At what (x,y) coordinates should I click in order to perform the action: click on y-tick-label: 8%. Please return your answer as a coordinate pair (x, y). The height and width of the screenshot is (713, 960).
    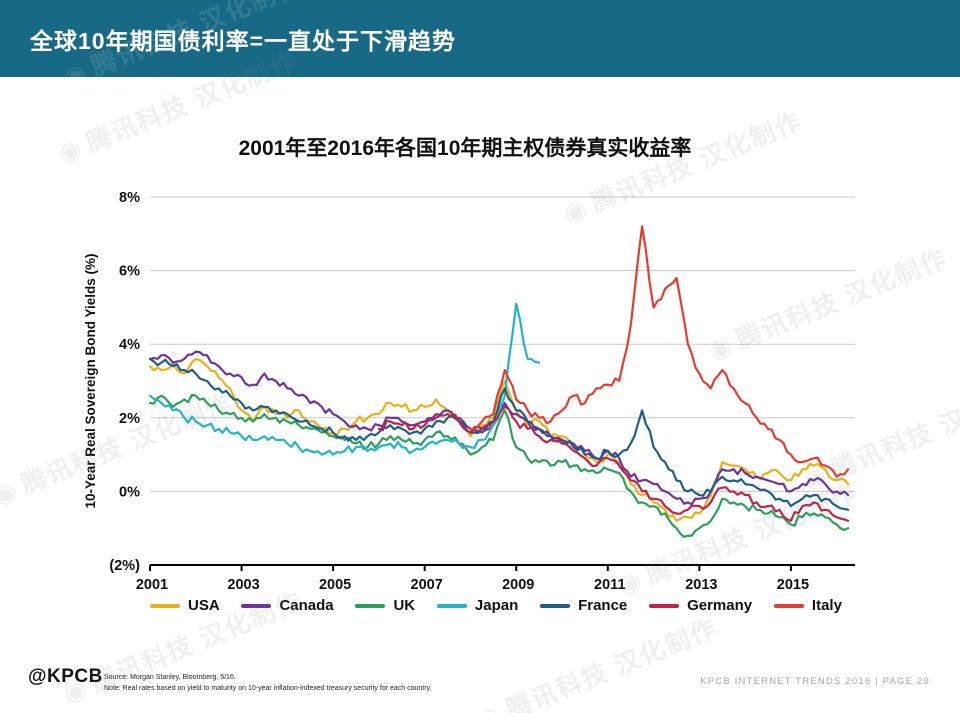
    Looking at the image, I should click on (129, 198).